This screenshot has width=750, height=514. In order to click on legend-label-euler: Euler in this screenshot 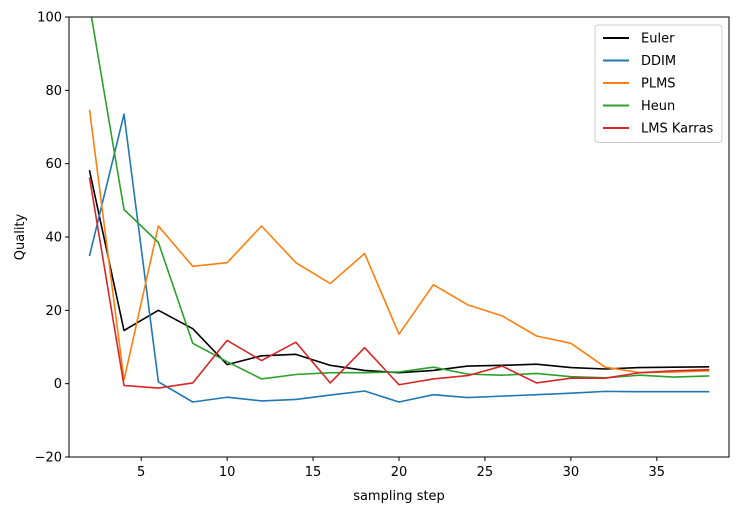, I will do `click(658, 39)`.